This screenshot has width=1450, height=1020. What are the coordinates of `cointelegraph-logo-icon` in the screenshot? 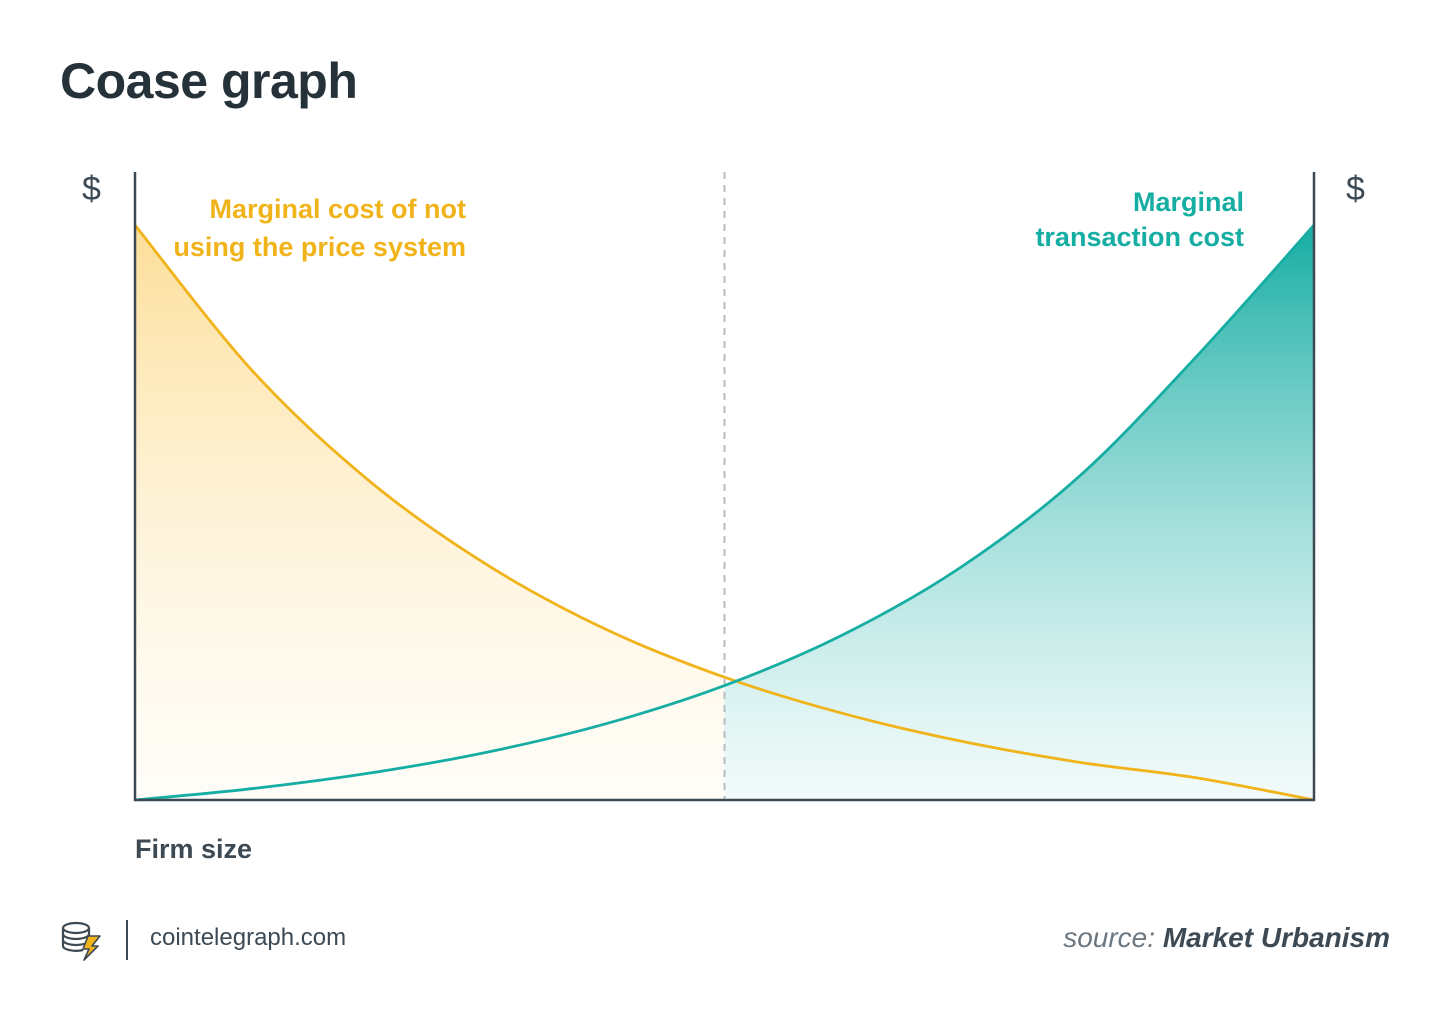 It's located at (81, 941).